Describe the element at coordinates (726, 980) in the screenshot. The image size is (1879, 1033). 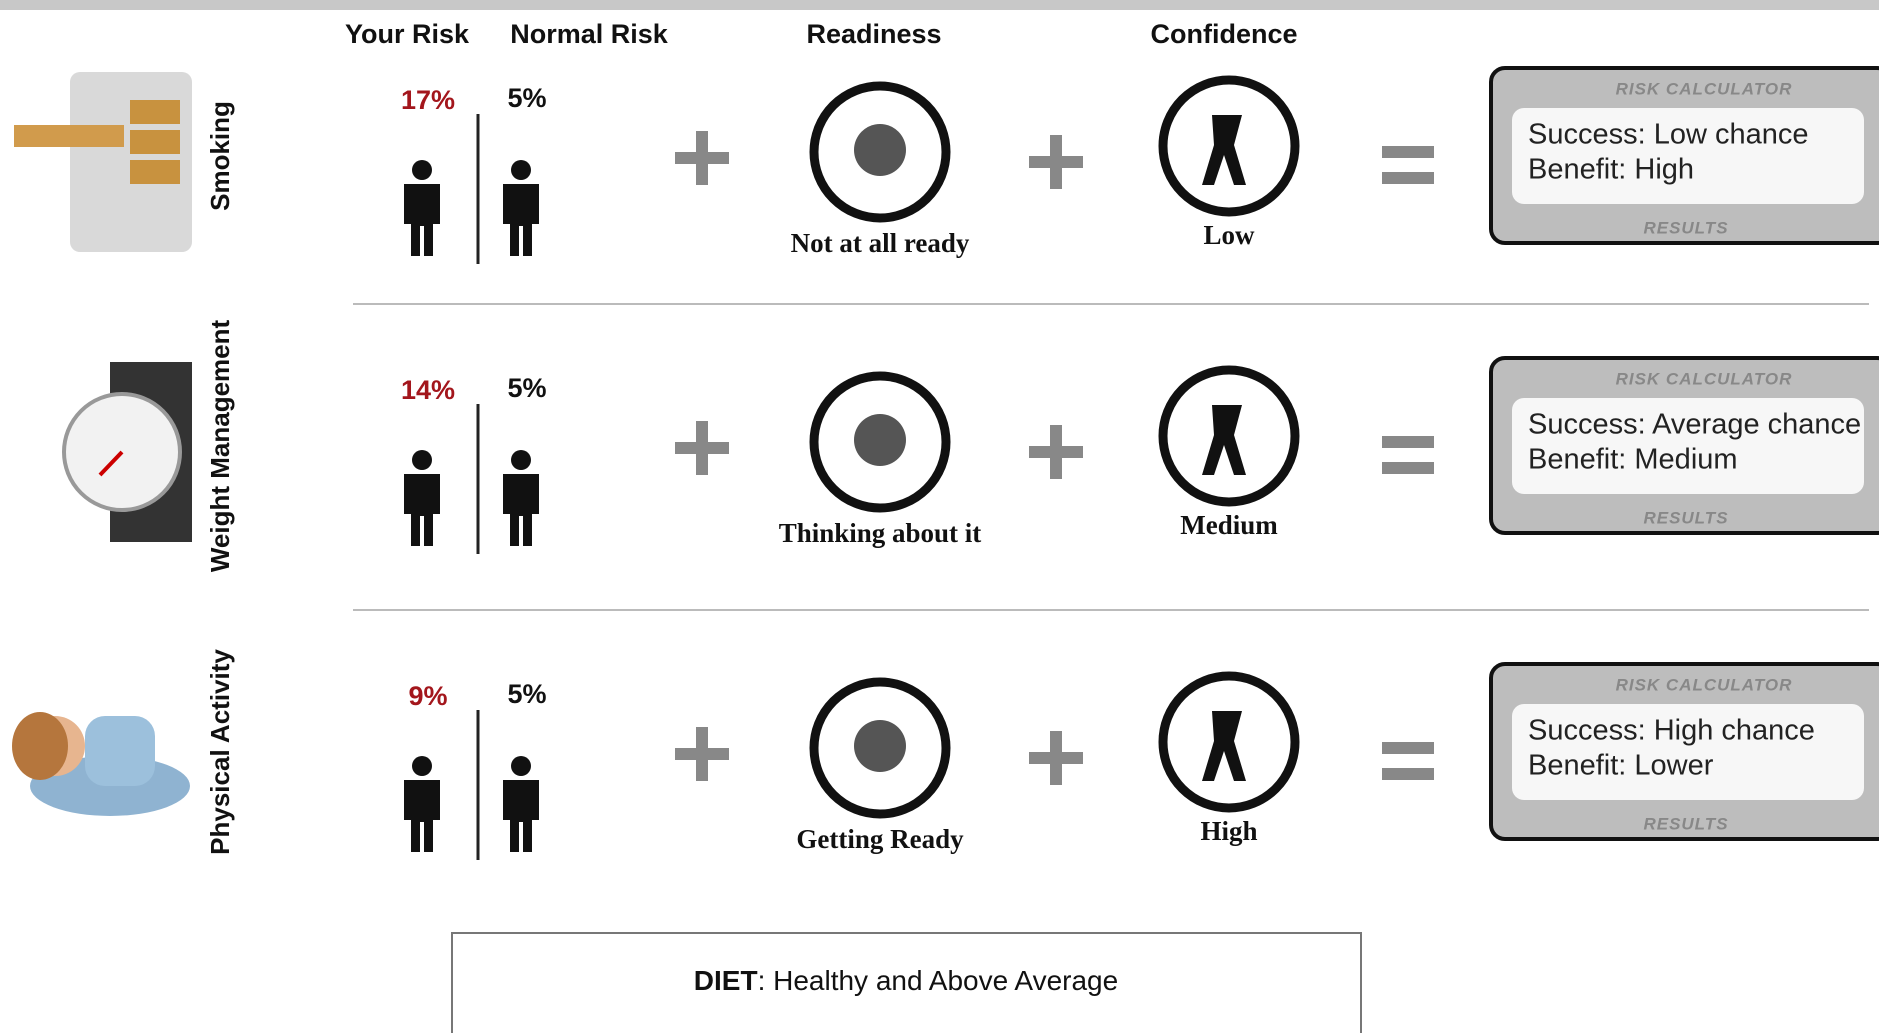
I see `diet-label: DIET` at that location.